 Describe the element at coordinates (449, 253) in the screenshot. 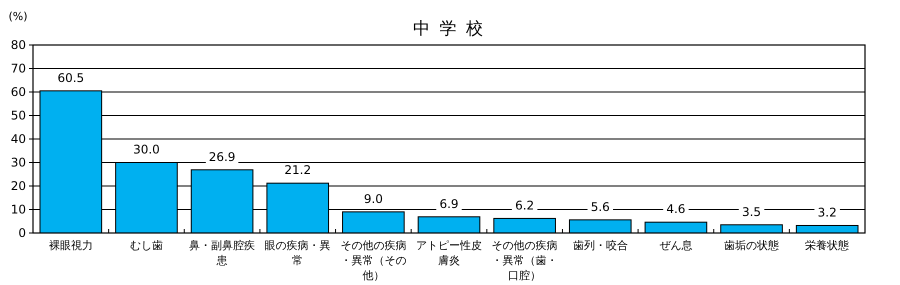

I see `x-tick-label: アトピー性皮膚炎` at that location.